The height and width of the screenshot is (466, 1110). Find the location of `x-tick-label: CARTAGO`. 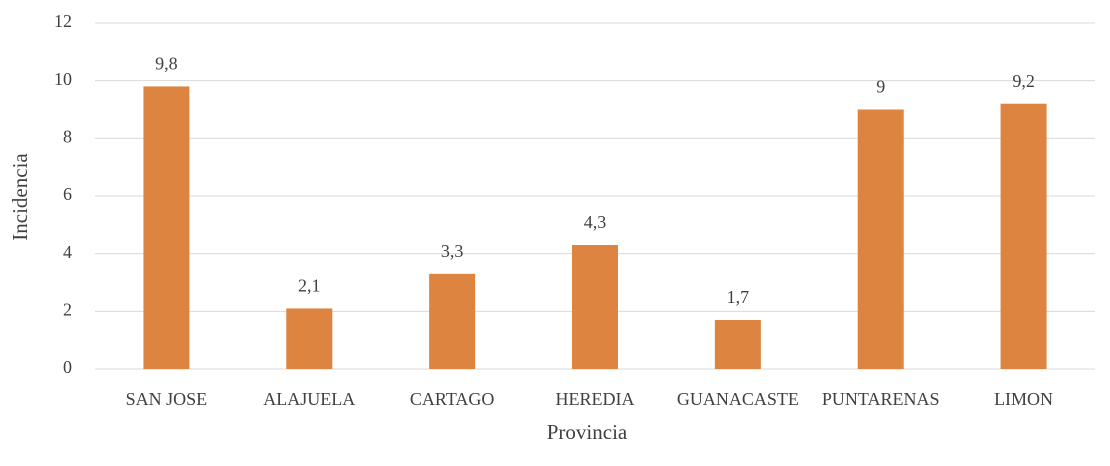

x-tick-label: CARTAGO is located at coordinates (452, 399).